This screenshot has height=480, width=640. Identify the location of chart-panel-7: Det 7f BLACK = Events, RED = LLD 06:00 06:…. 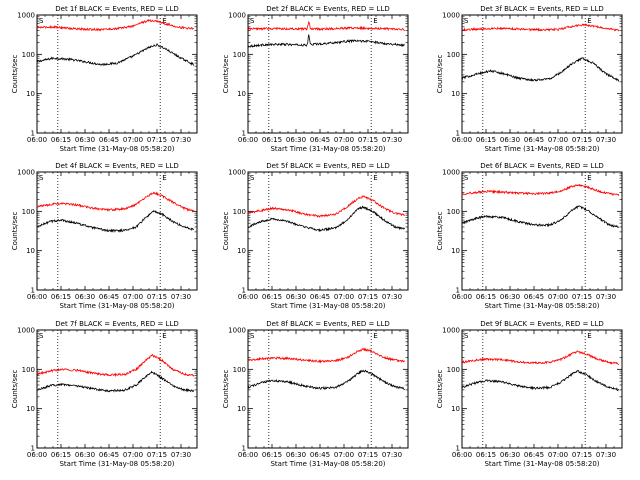
(104, 394).